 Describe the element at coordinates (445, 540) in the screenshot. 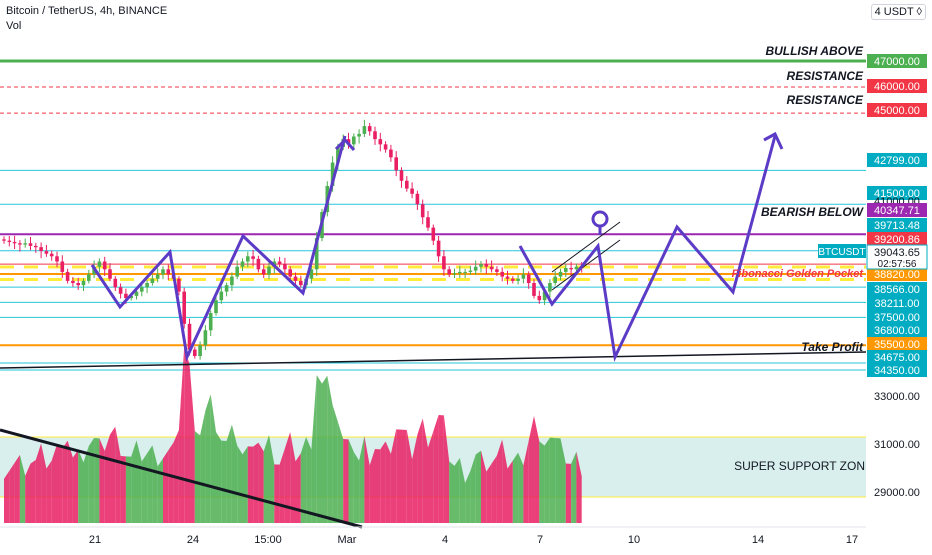

I see `time-axis-label: 4` at that location.